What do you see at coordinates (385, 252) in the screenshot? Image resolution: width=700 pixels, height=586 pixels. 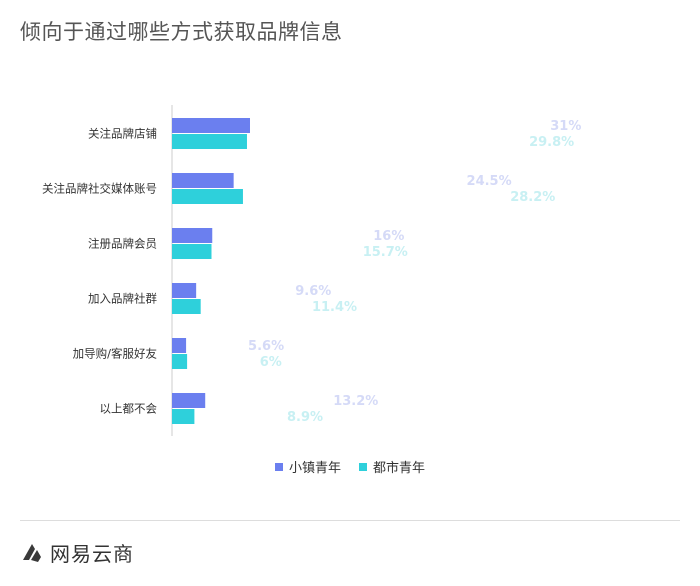 I see `data-label: 15.7%` at bounding box center [385, 252].